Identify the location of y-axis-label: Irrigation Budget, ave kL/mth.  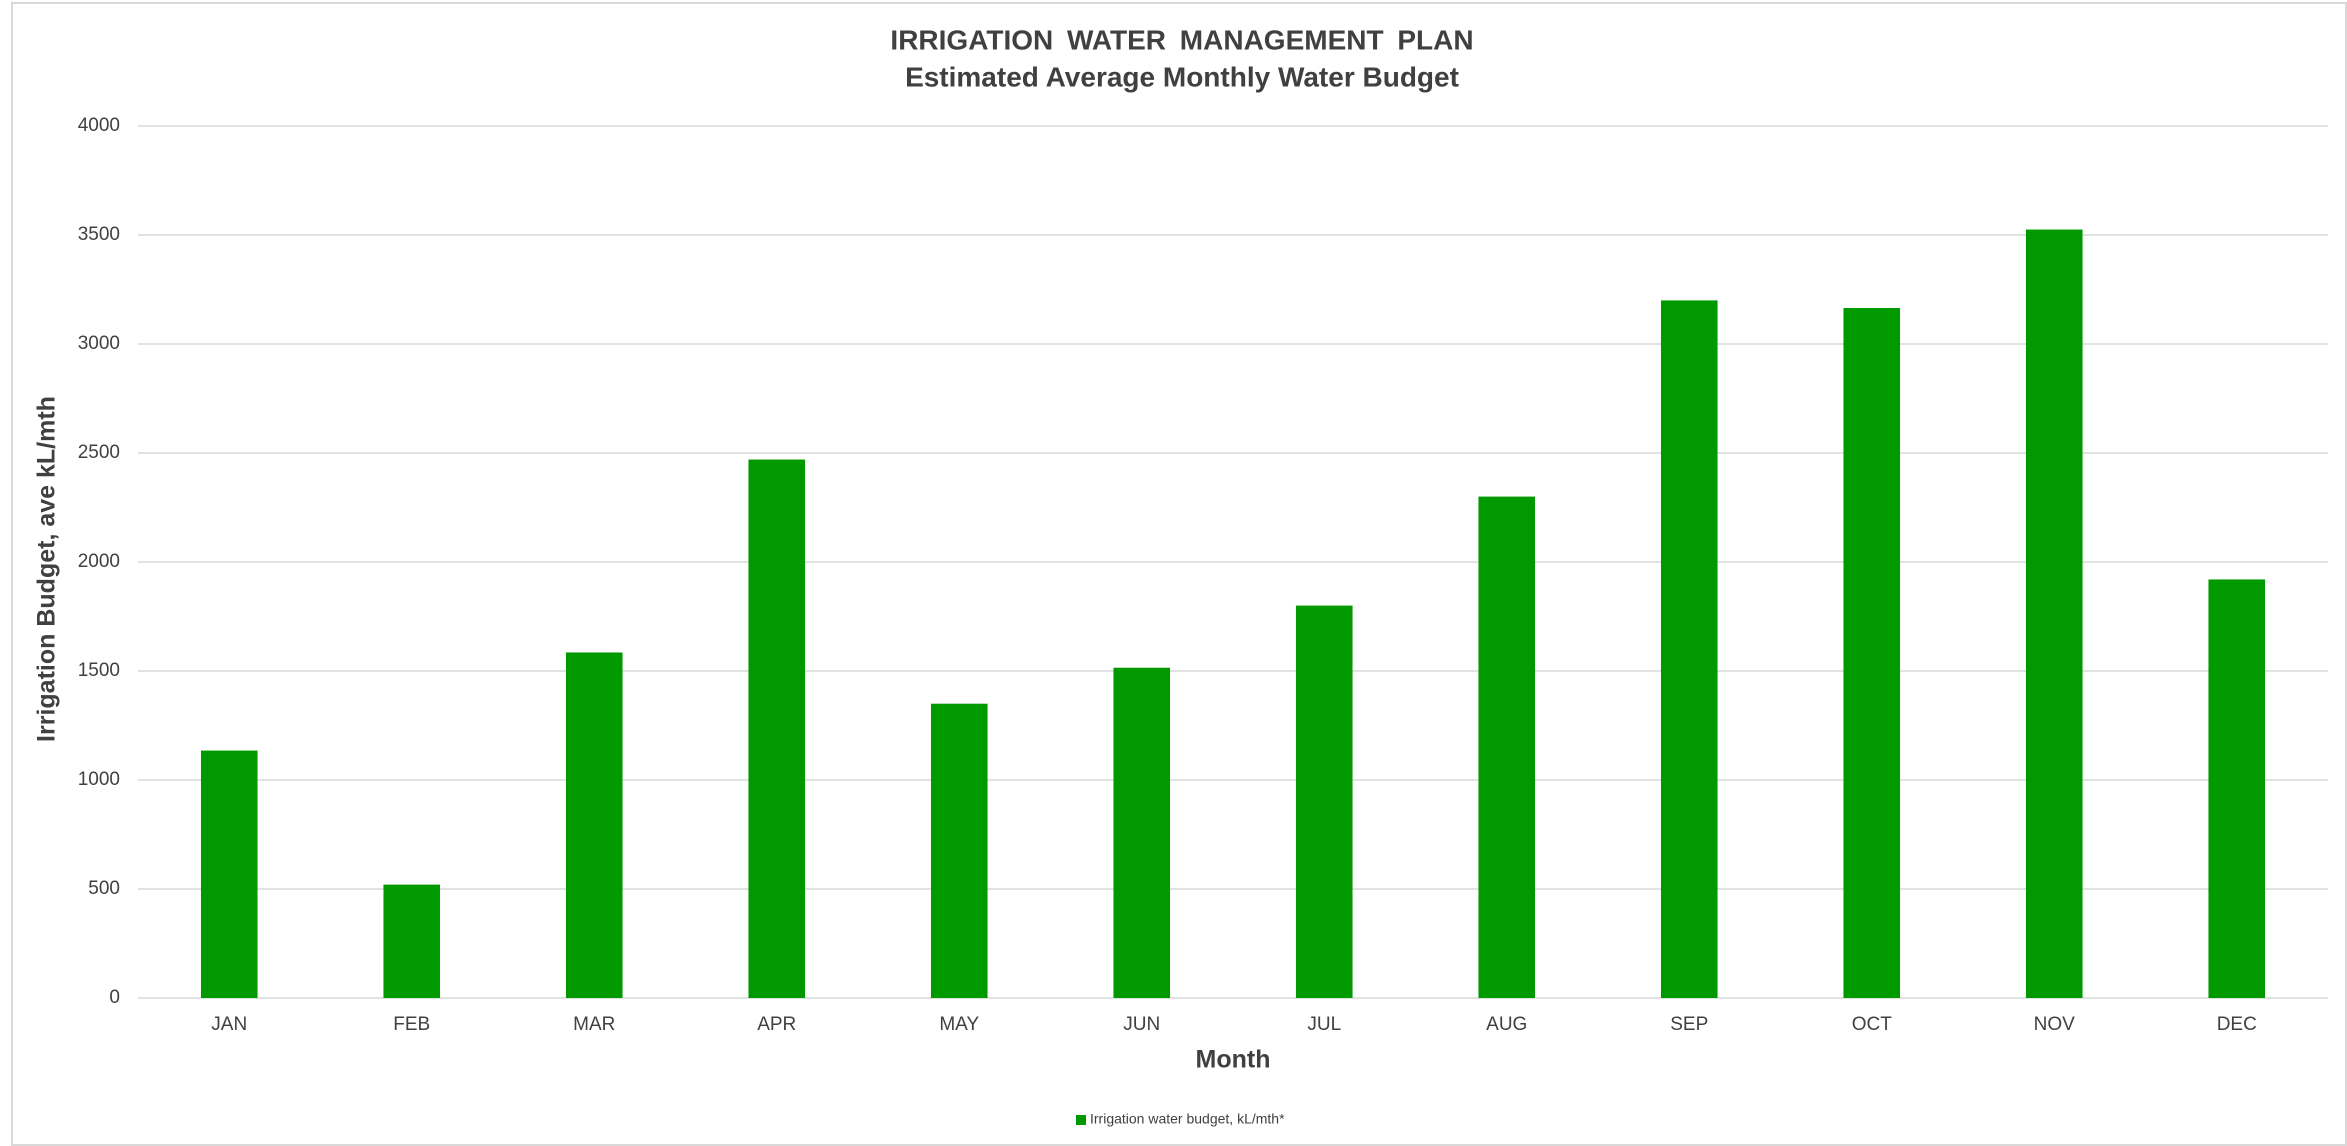
(47, 569).